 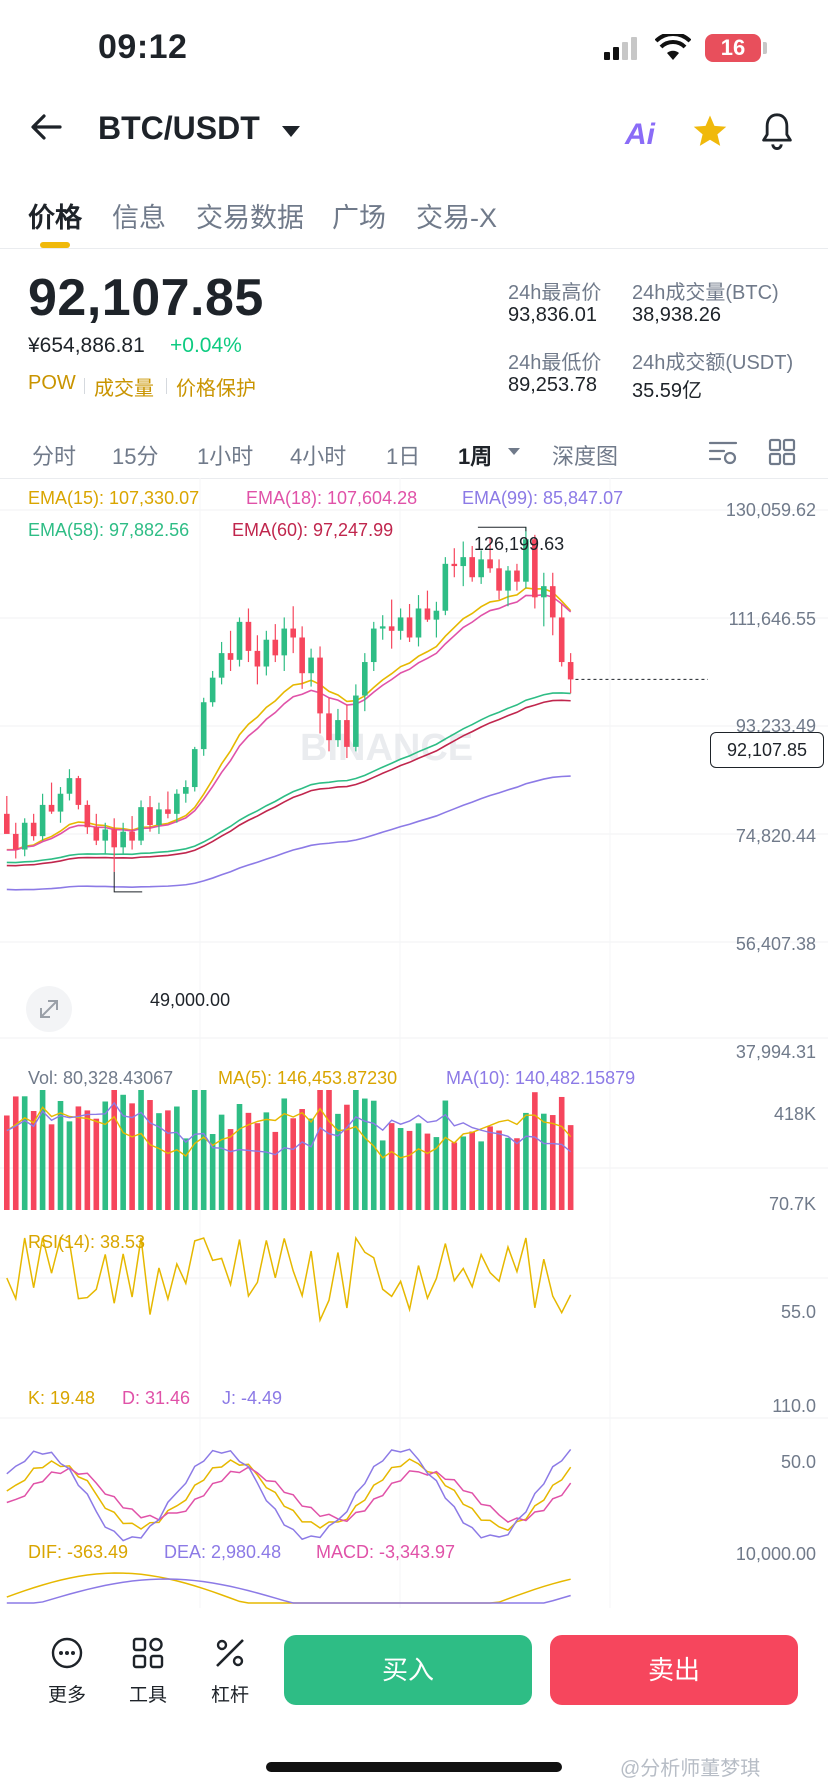 What do you see at coordinates (179, 128) in the screenshot?
I see `trading-pair-title: BTC/USDT` at bounding box center [179, 128].